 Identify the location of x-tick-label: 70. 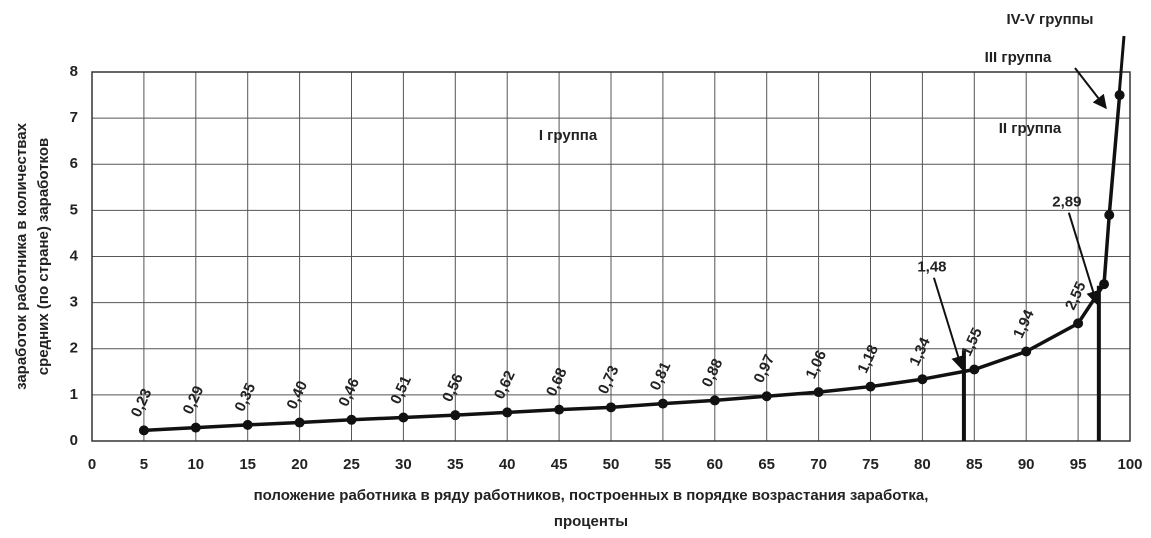
(818, 464).